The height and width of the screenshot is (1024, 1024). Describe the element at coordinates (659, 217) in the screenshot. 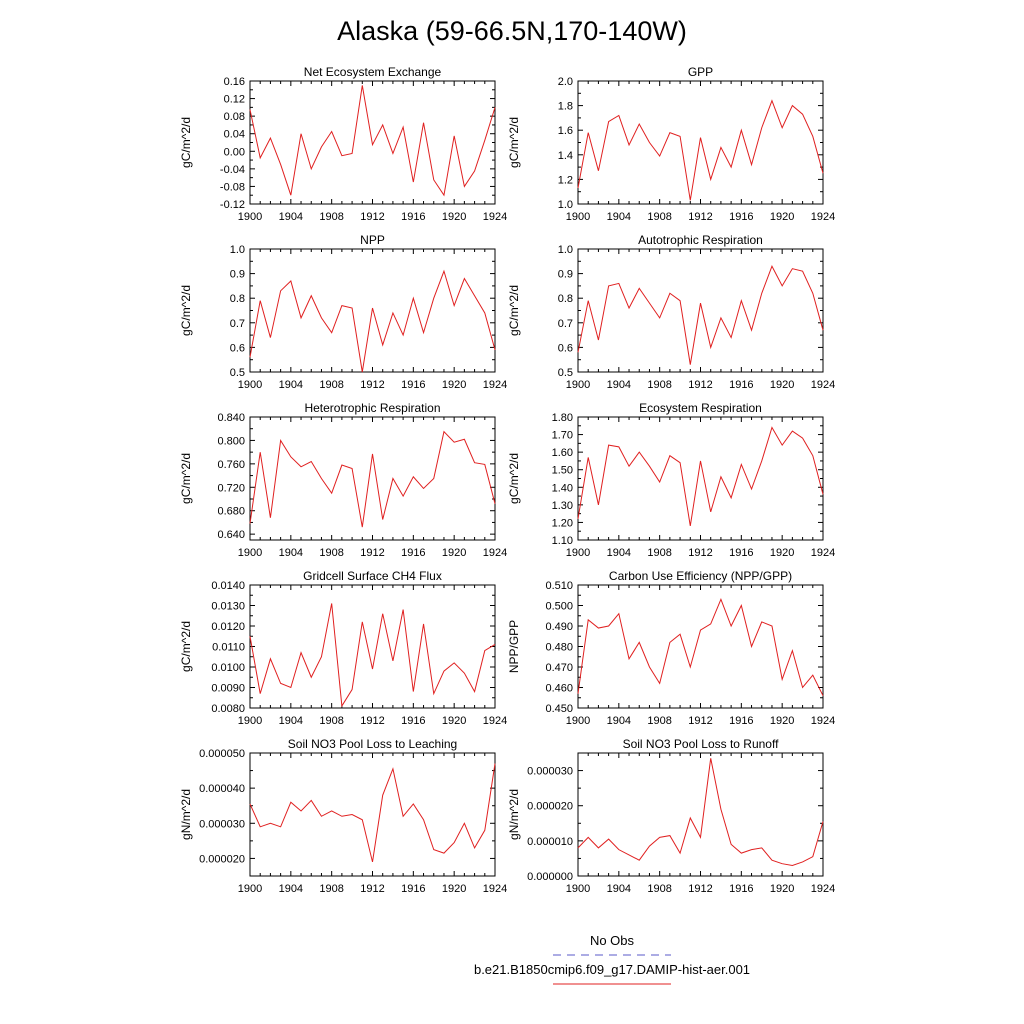

I see `panel-2-xtick-label: 1908` at that location.